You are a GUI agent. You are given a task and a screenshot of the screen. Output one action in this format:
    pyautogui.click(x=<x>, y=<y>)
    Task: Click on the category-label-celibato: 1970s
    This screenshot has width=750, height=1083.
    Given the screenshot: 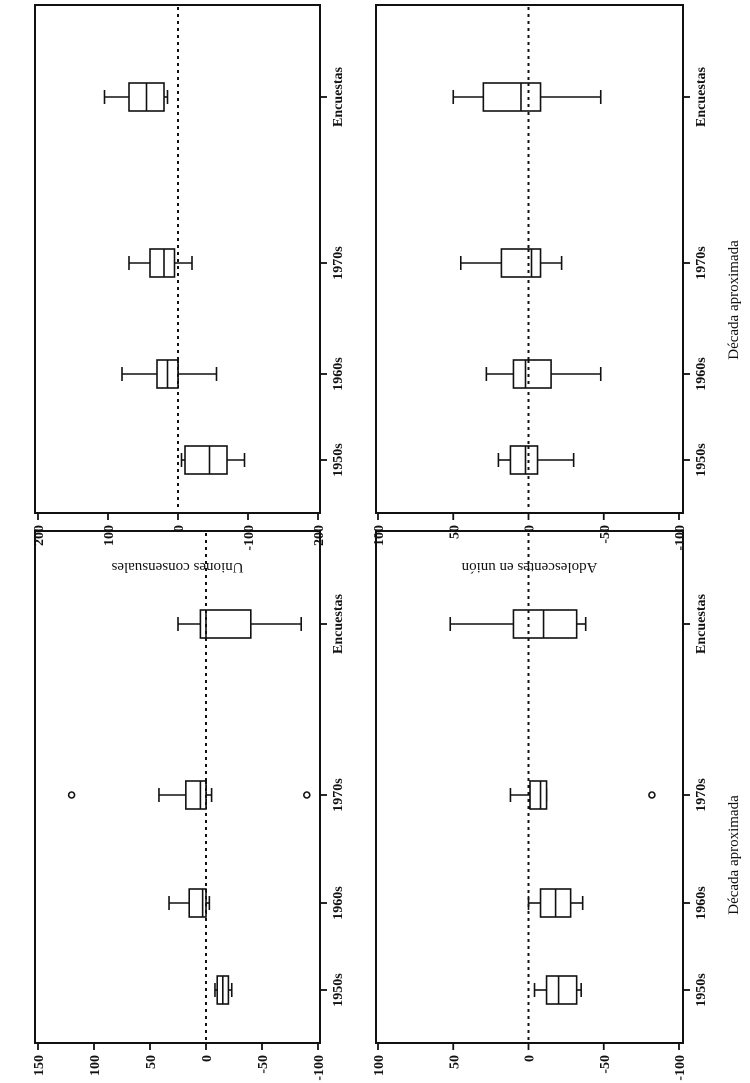 What is the action you would take?
    pyautogui.click(x=701, y=795)
    